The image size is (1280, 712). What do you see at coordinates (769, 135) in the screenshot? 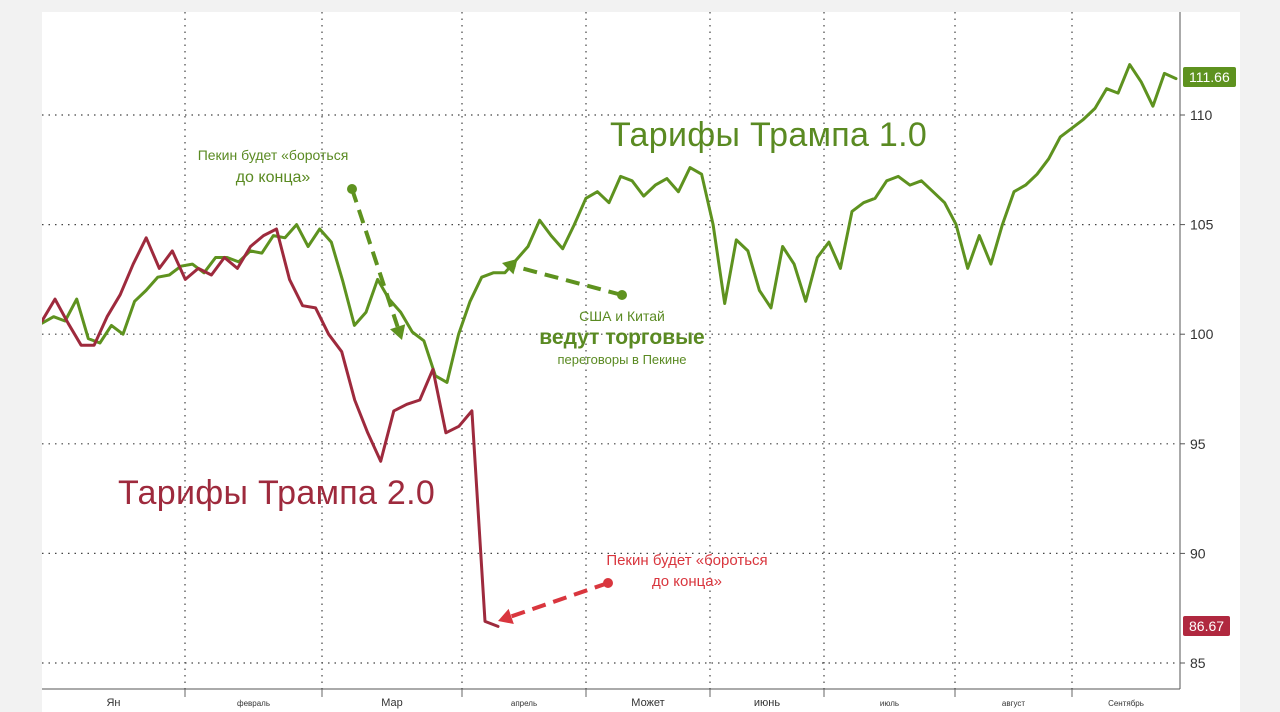
I see `green-series-title: Тарифы Трампа 1.0` at bounding box center [769, 135].